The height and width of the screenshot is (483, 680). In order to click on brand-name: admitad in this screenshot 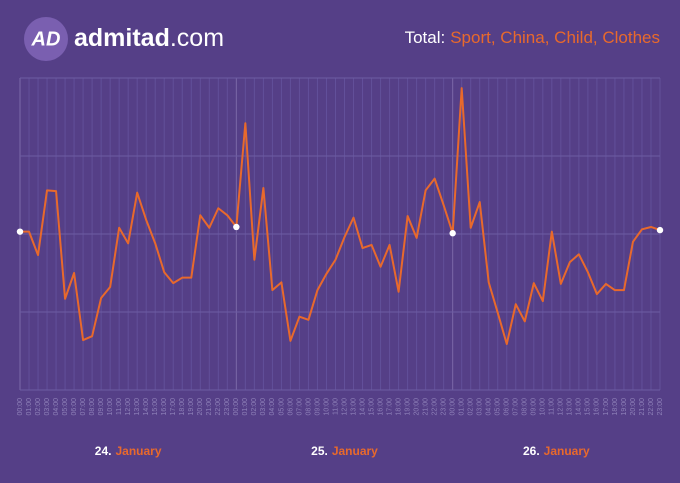, I will do `click(122, 38)`.